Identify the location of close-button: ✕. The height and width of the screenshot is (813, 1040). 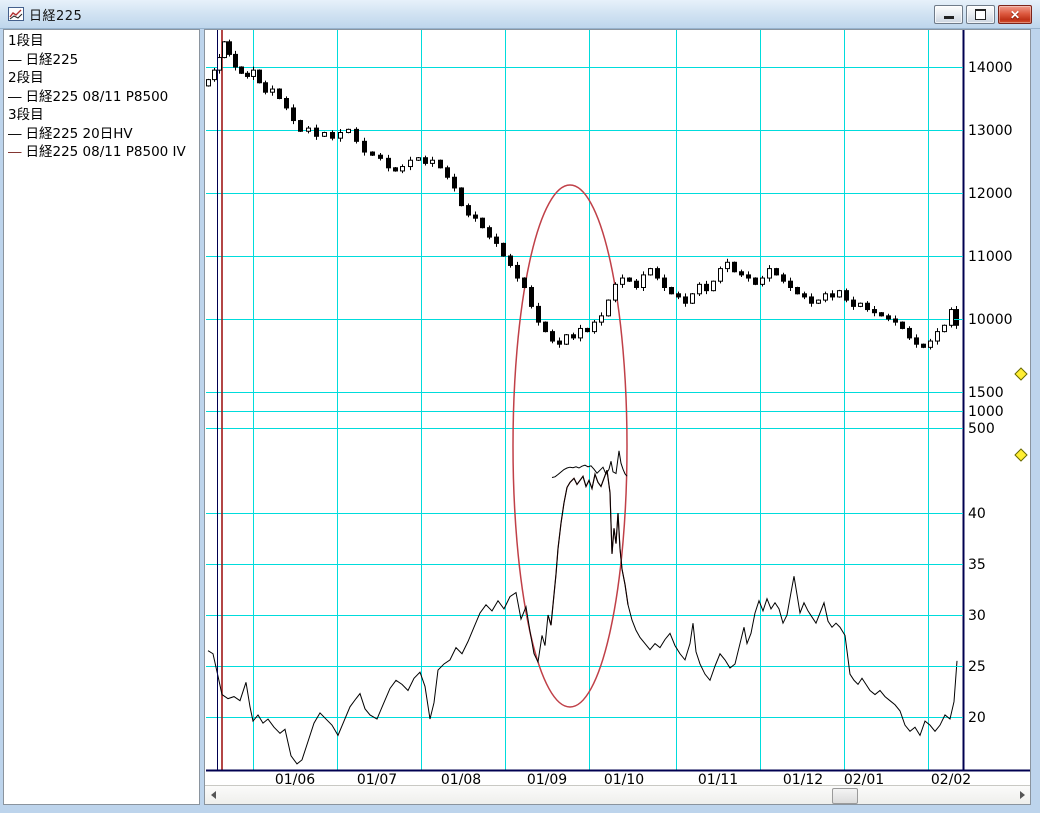
(1015, 14).